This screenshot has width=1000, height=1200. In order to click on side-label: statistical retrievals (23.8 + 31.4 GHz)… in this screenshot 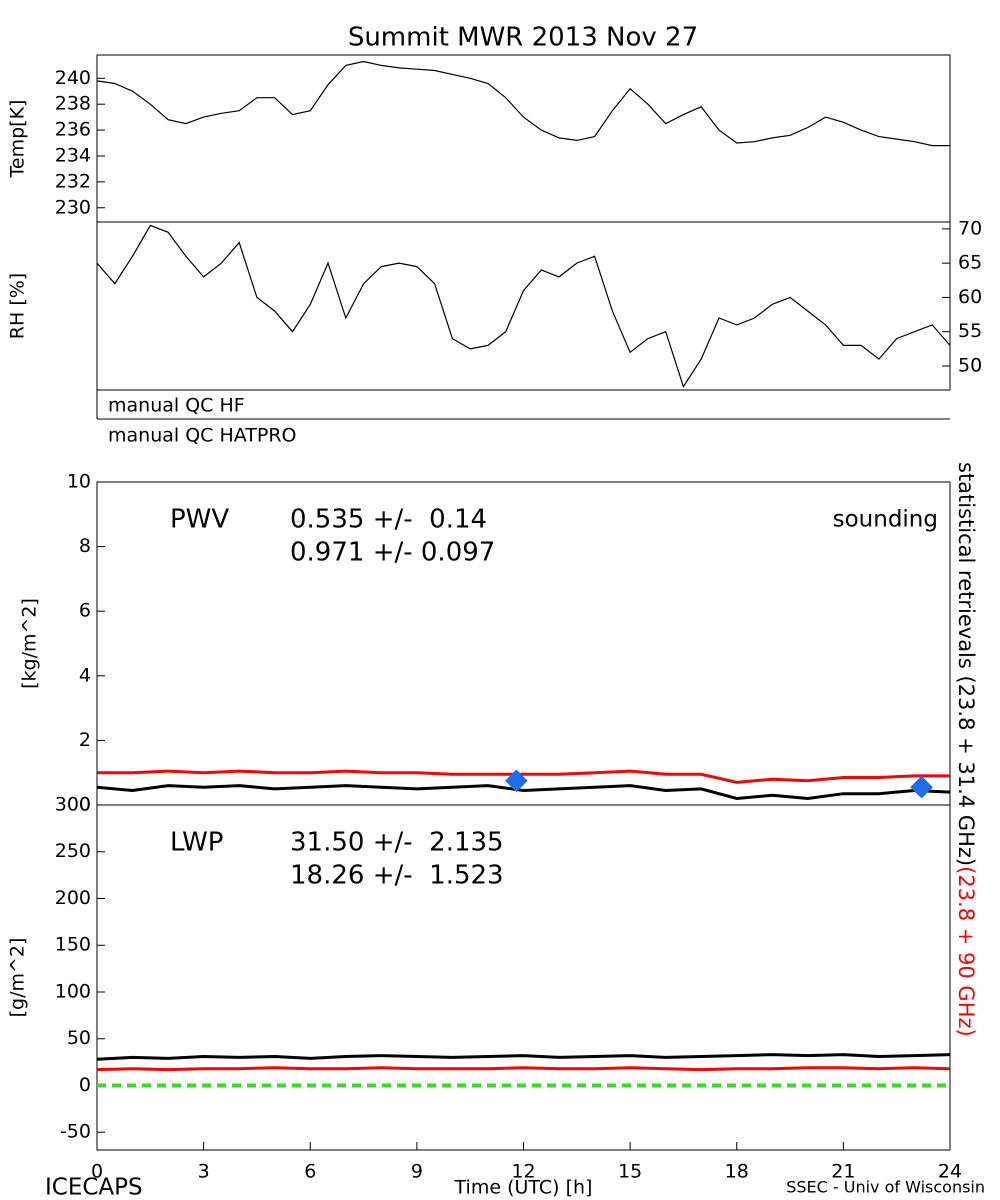, I will do `click(966, 749)`.